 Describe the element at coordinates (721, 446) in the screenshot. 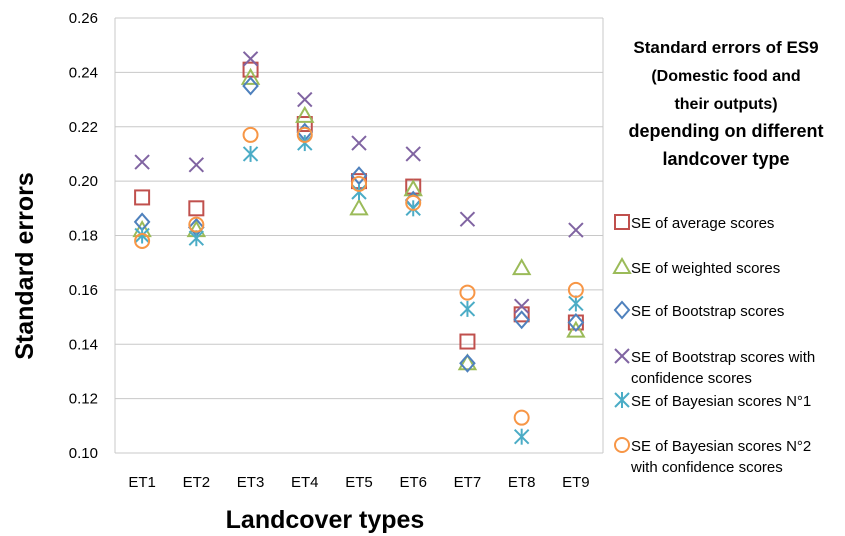

I see `legend-label: SE of Bayesian scores N°2` at that location.